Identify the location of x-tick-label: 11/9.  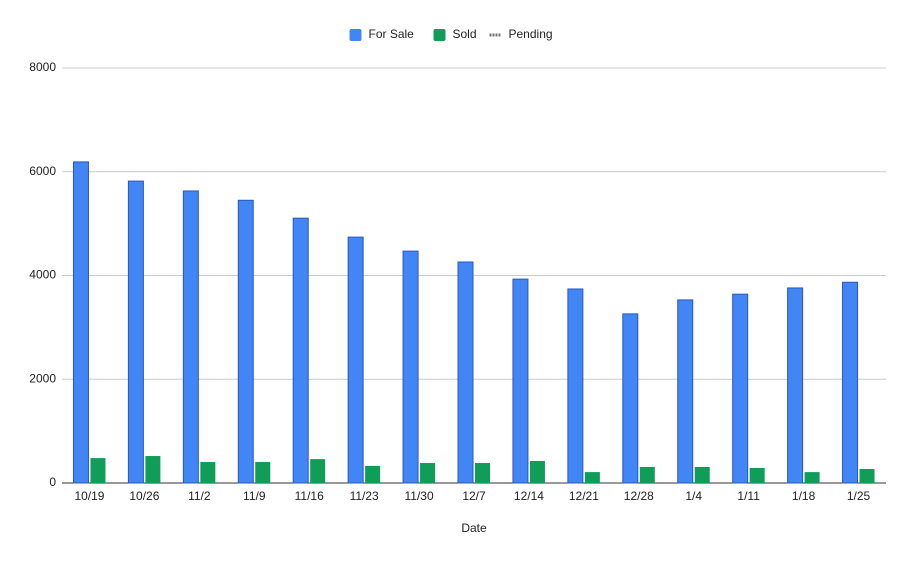
(254, 496).